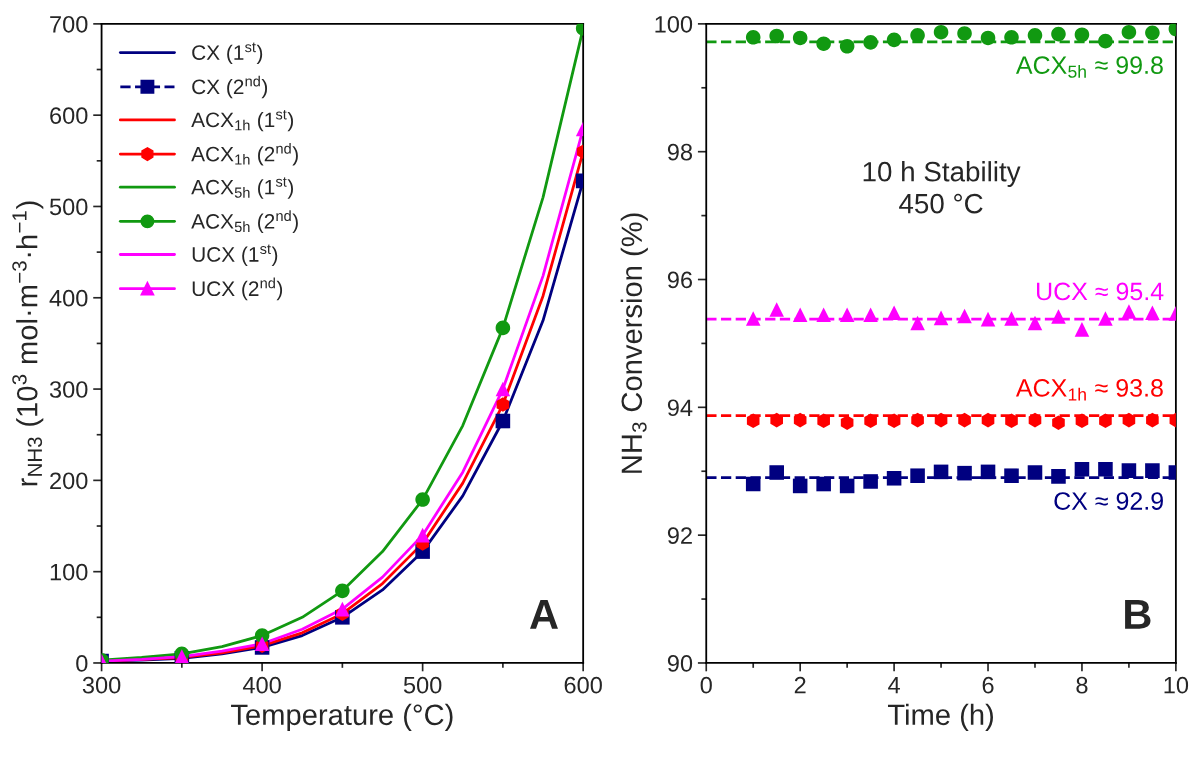 The width and height of the screenshot is (1195, 770). I want to click on x-tick-label: 4, so click(894, 685).